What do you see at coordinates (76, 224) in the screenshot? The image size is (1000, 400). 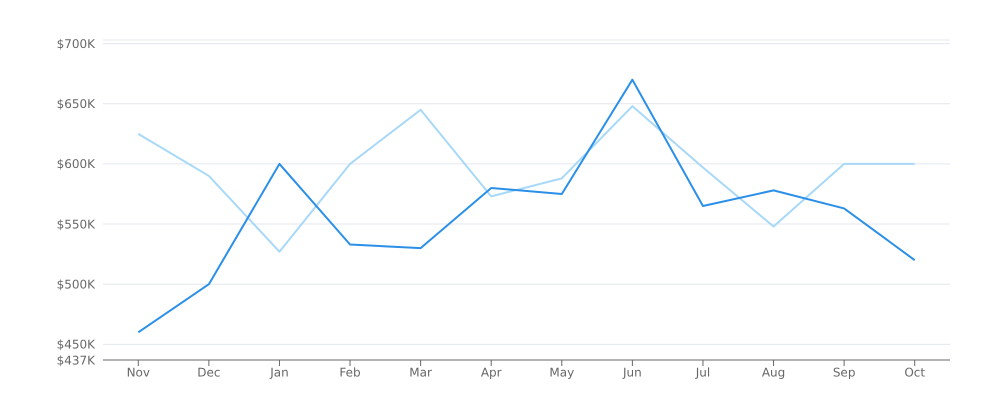 I see `y-tick-label: $550K` at bounding box center [76, 224].